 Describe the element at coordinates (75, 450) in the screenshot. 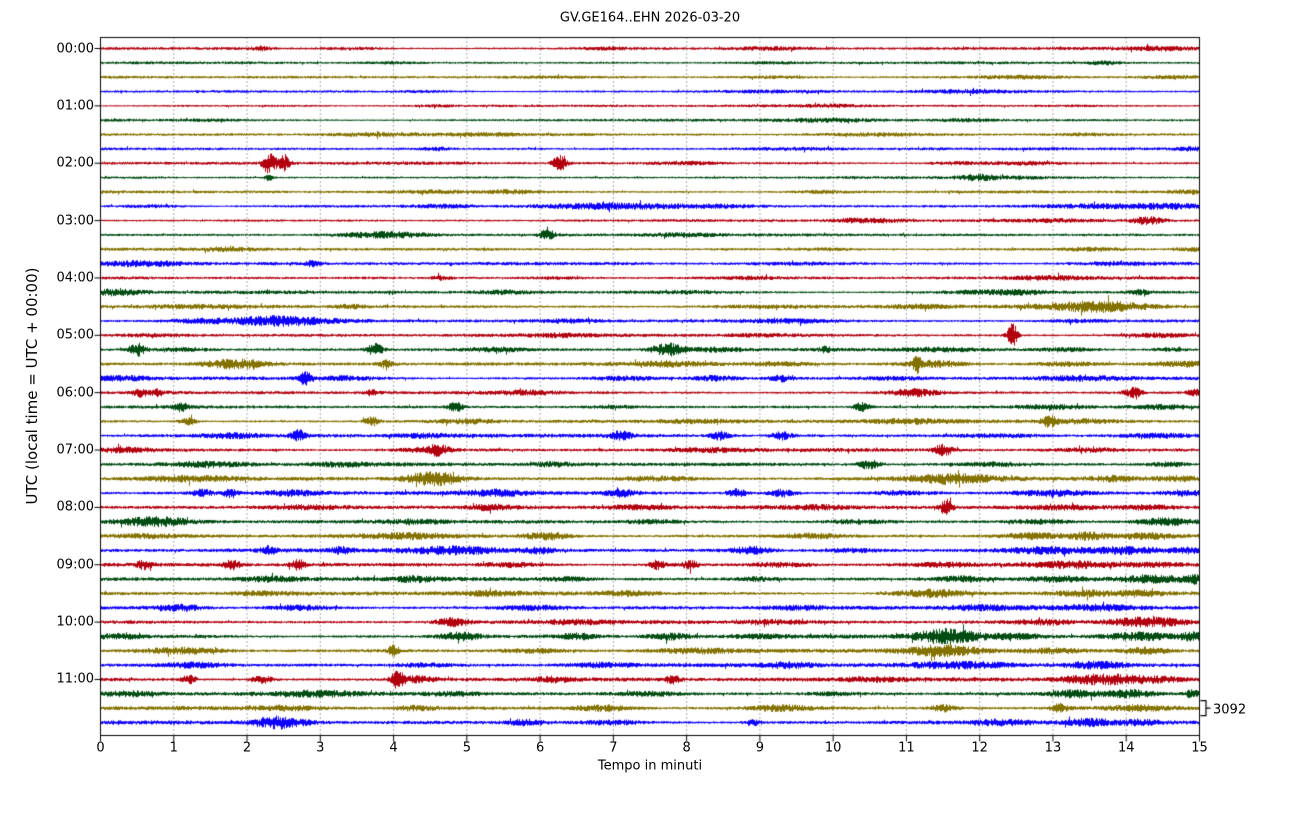

I see `y-tick-label: 07:00` at that location.